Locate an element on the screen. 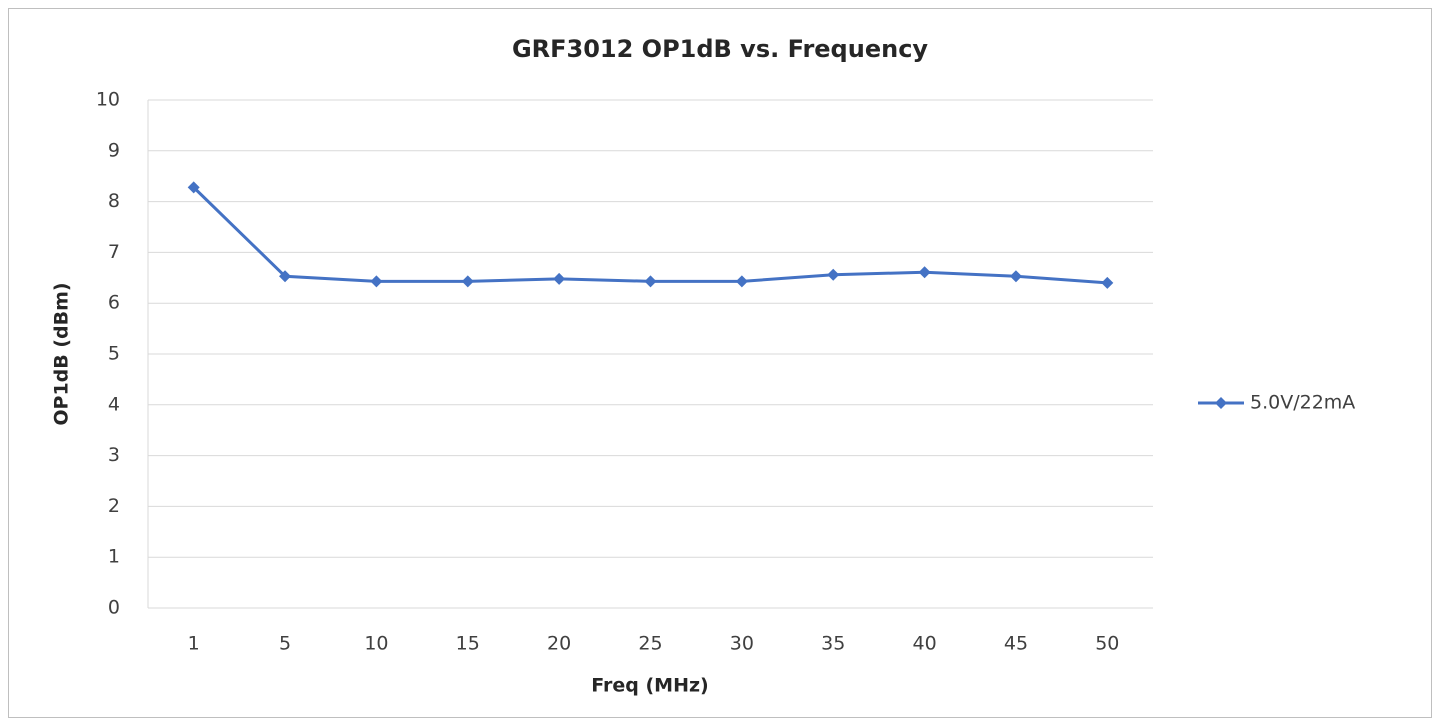 Image resolution: width=1440 pixels, height=726 pixels. x-tick-label: 50 is located at coordinates (1107, 644).